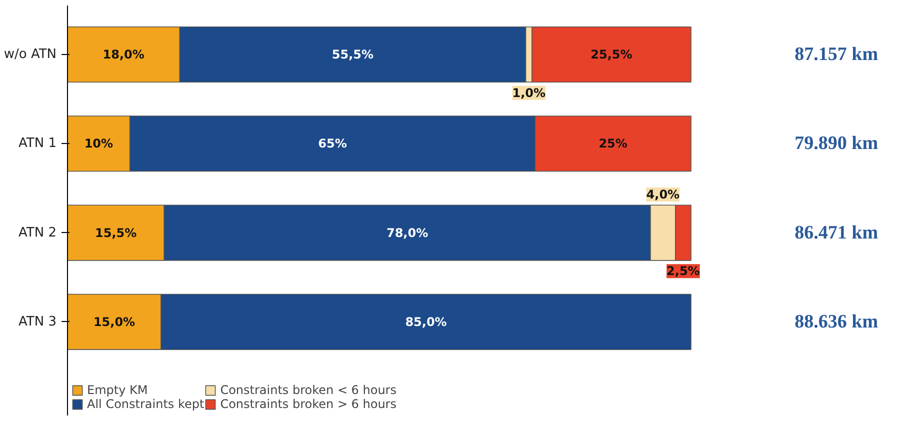 Image resolution: width=909 pixels, height=426 pixels. What do you see at coordinates (613, 143) in the screenshot?
I see `data-label: 25%` at bounding box center [613, 143].